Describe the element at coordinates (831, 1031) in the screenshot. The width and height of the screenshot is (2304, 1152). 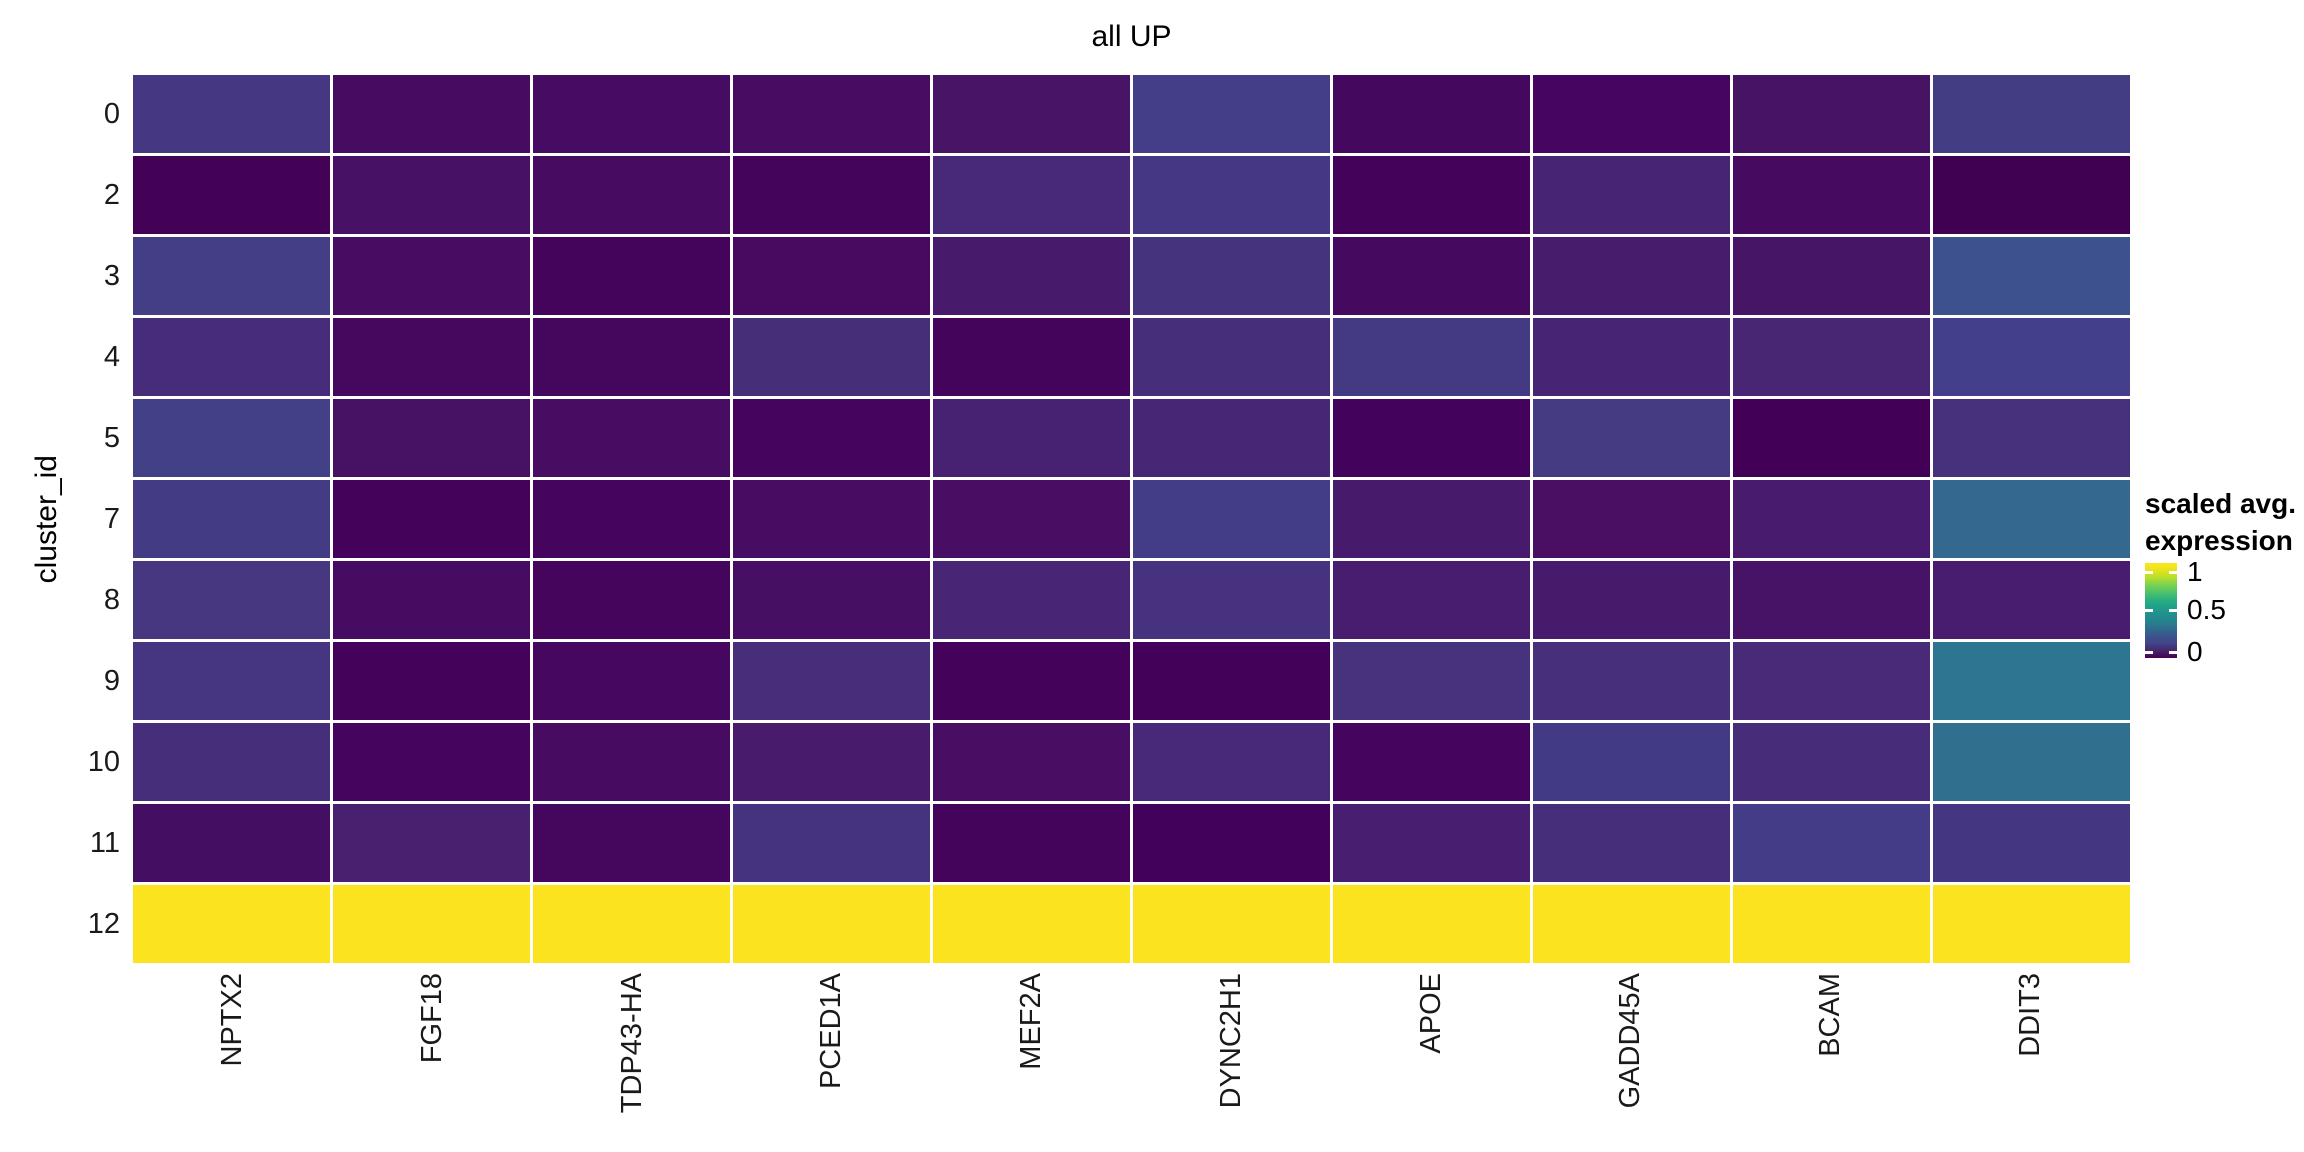
I see `x-tick-label: PCED1A` at that location.